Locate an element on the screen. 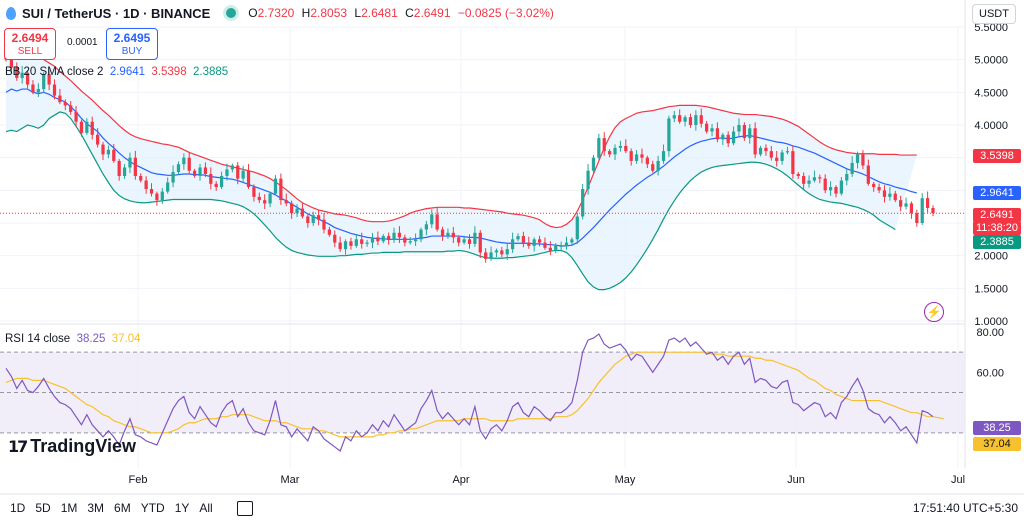 The width and height of the screenshot is (1024, 520). rsi-badge: 38.25 is located at coordinates (997, 428).